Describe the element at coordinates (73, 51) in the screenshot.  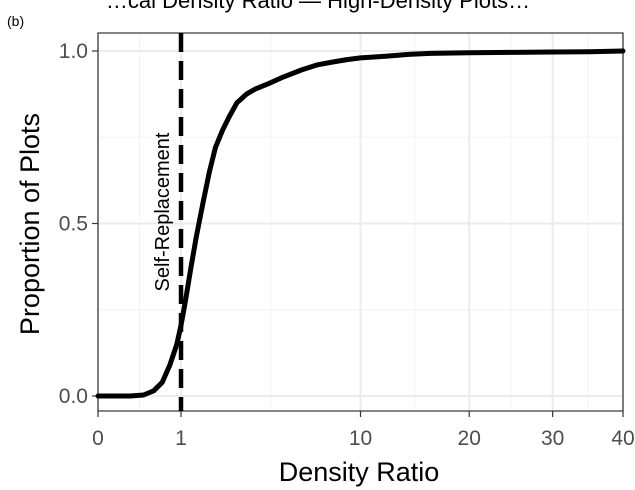
I see `y-tick-label: 1.0` at that location.